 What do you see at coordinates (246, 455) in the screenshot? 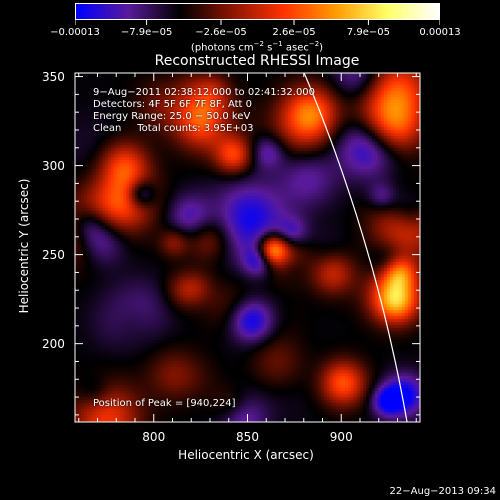
I see `x-axis-label: Heliocentric X (arcsec)` at bounding box center [246, 455].